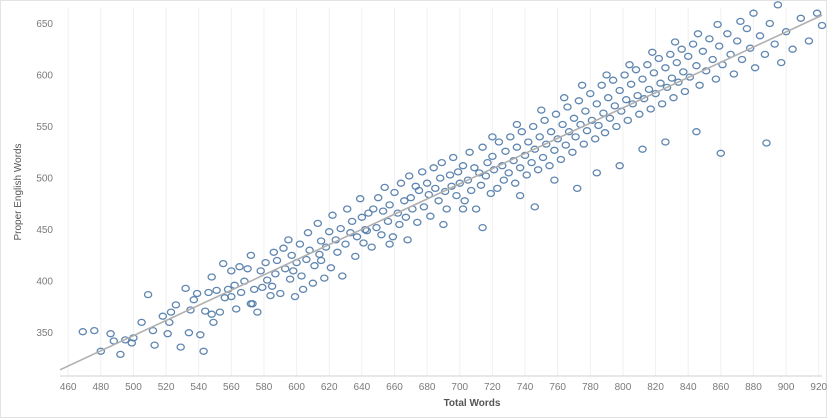  What do you see at coordinates (362, 387) in the screenshot?
I see `x-tick-label: 640` at bounding box center [362, 387].